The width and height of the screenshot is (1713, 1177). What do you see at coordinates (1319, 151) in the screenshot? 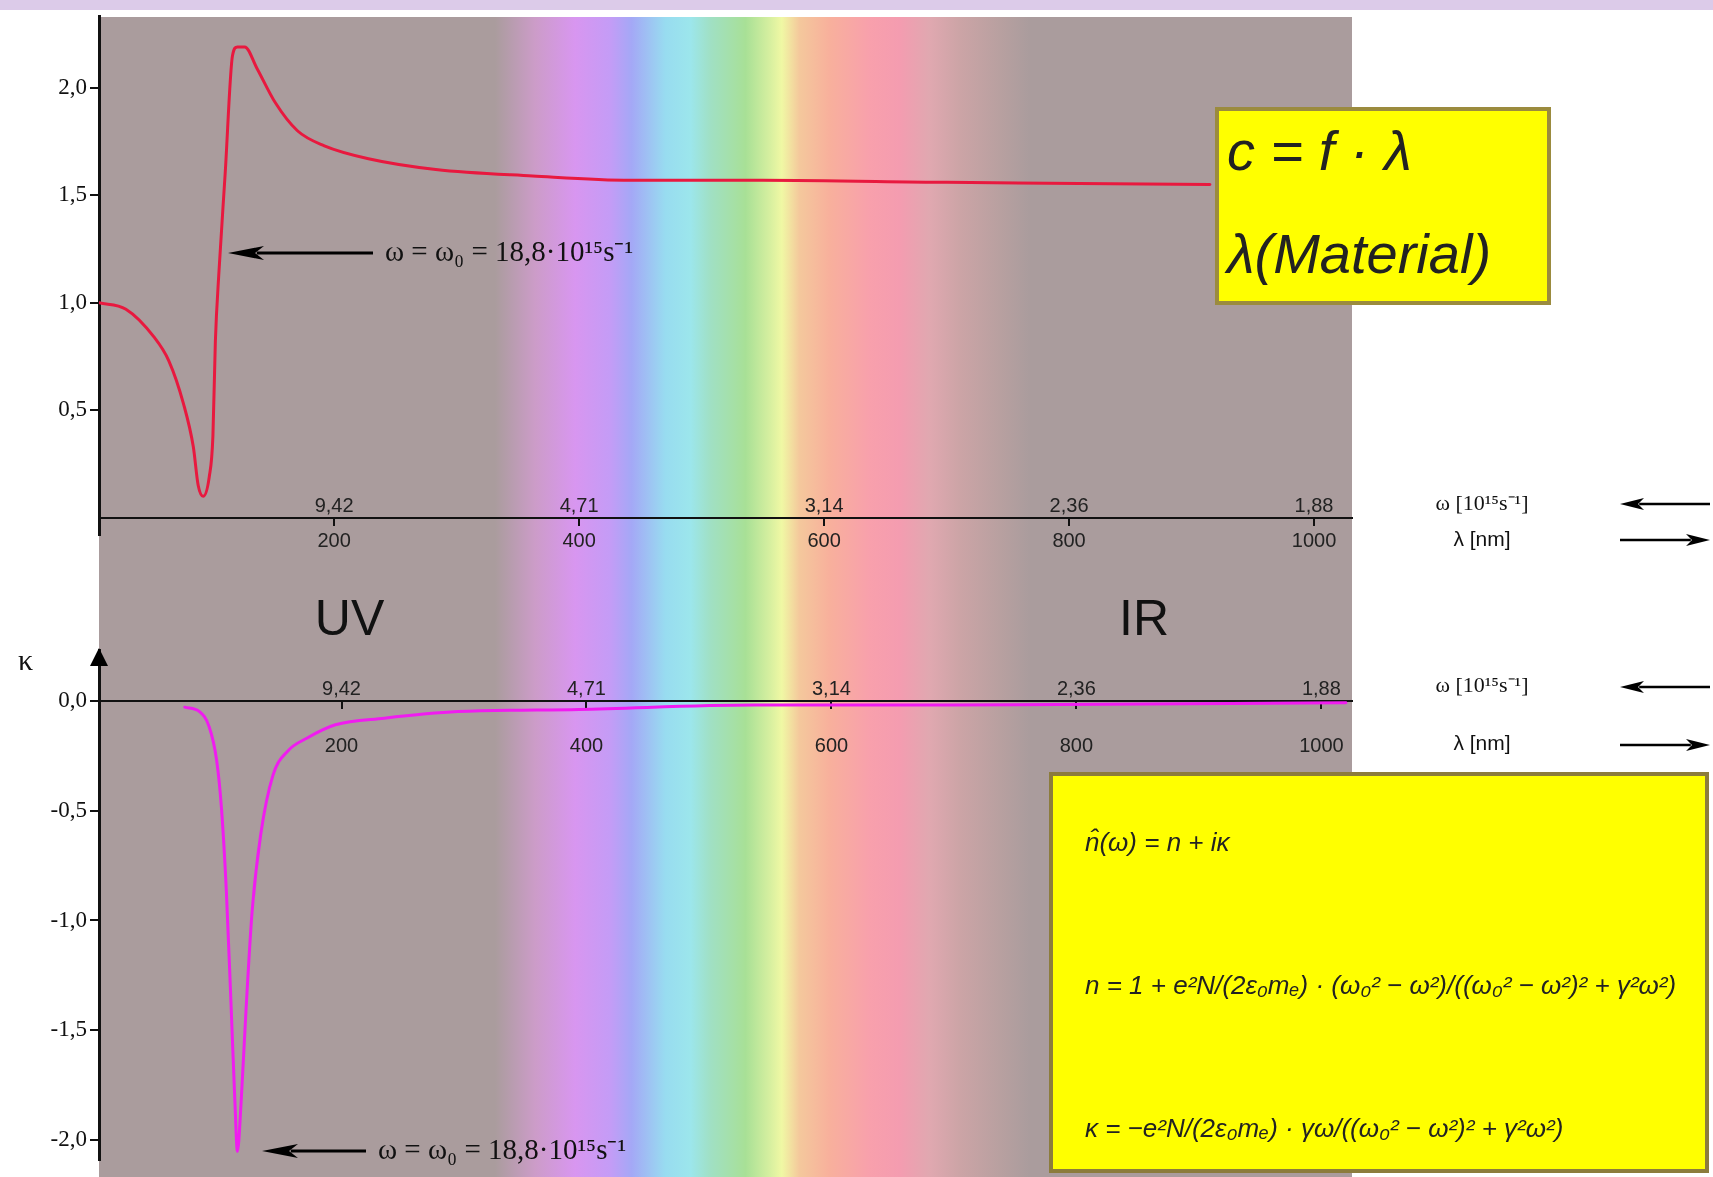
I see `annotation: c = f · λ` at bounding box center [1319, 151].